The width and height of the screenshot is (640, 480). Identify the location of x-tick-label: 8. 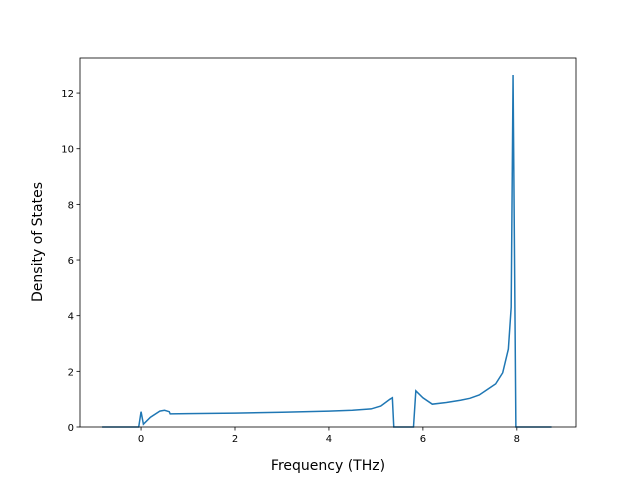
(517, 439).